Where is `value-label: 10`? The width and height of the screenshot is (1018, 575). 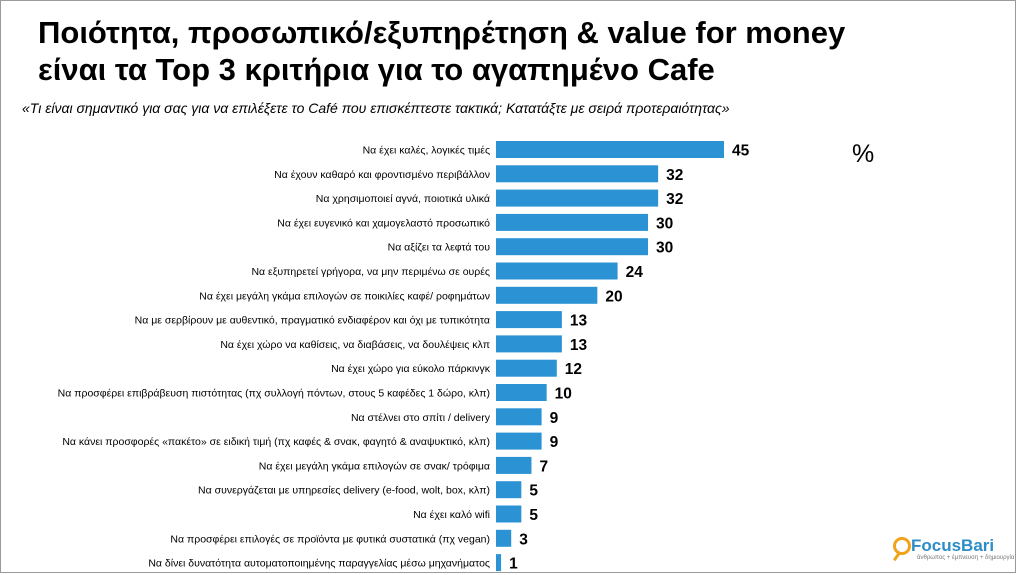
value-label: 10 is located at coordinates (563, 394).